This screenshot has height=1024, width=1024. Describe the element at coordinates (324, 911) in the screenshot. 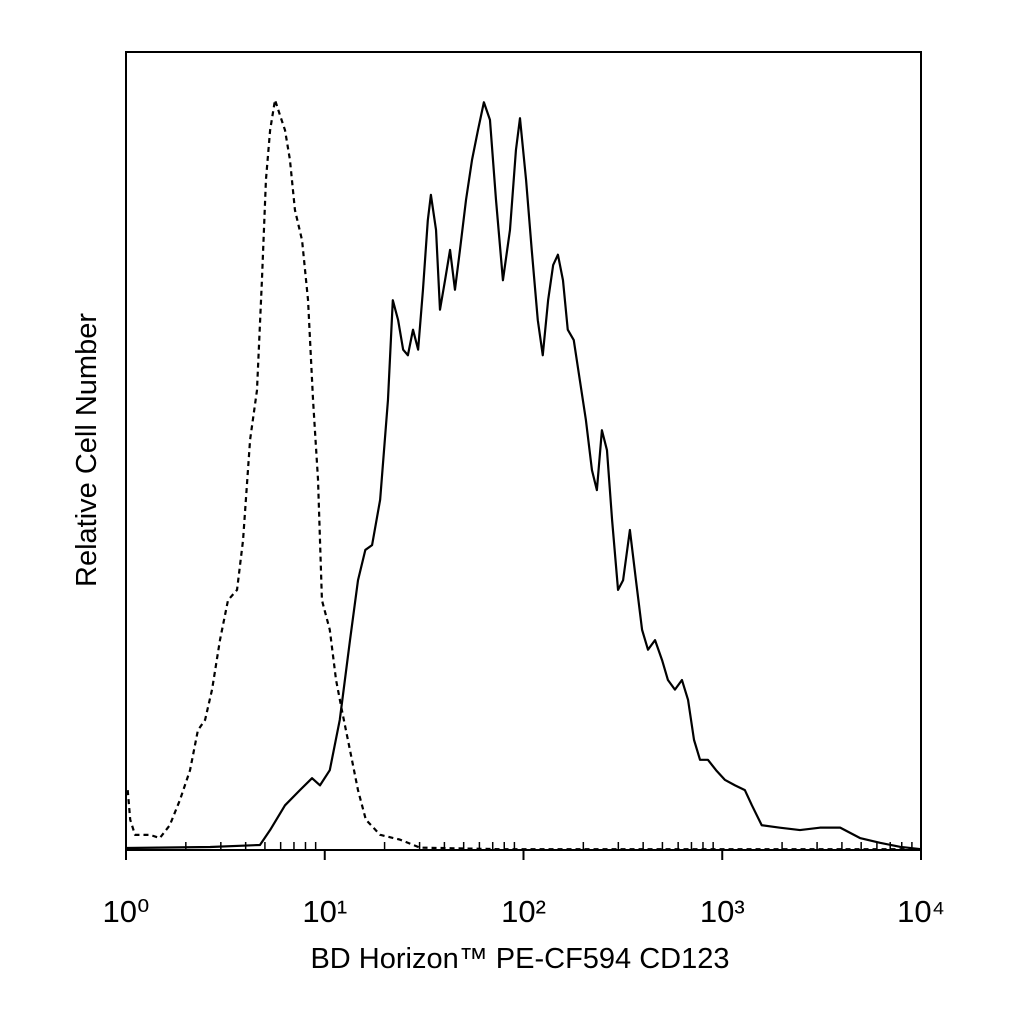

I see `x-tick-label: 10¹` at that location.